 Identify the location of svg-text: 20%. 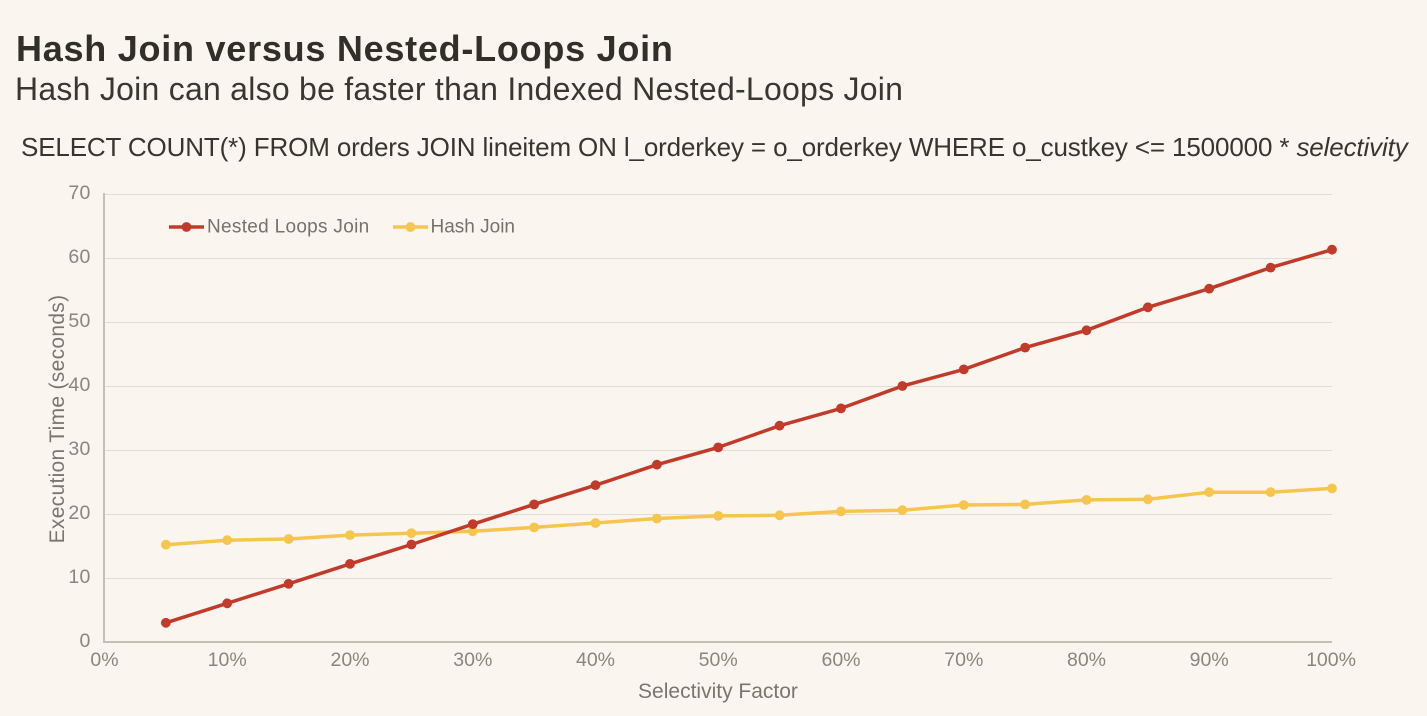
(349, 660).